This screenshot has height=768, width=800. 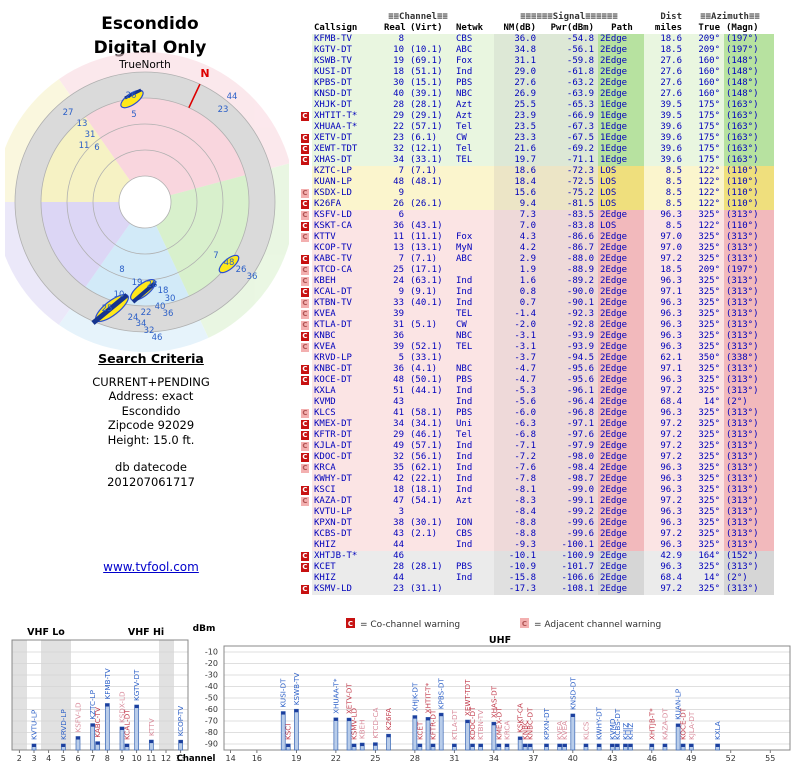 What do you see at coordinates (347, 50) in the screenshot?
I see `callsign-cell: KGTV-DT` at bounding box center [347, 50].